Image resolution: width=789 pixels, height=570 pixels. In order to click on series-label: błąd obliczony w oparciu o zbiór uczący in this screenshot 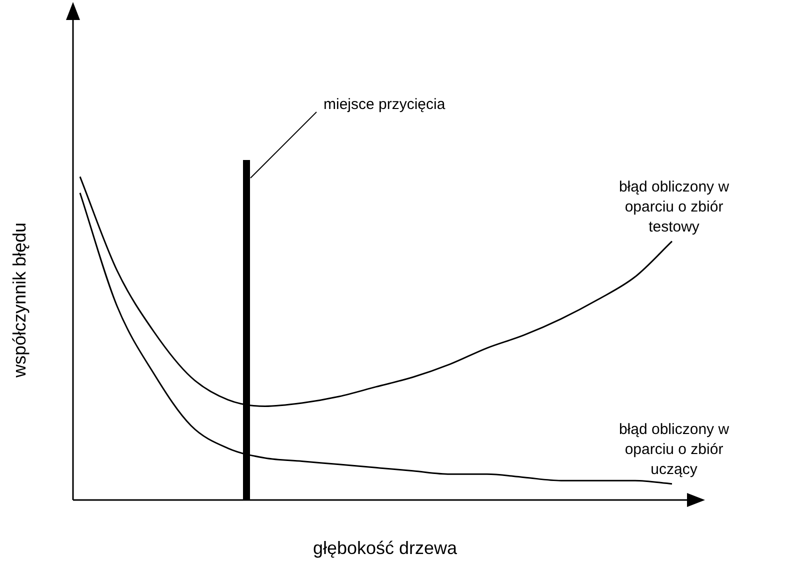, I will do `click(674, 449)`.